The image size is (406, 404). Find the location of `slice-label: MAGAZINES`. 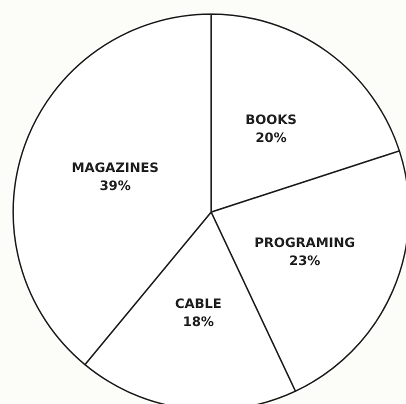

slice-label: MAGAZINES is located at coordinates (115, 168).